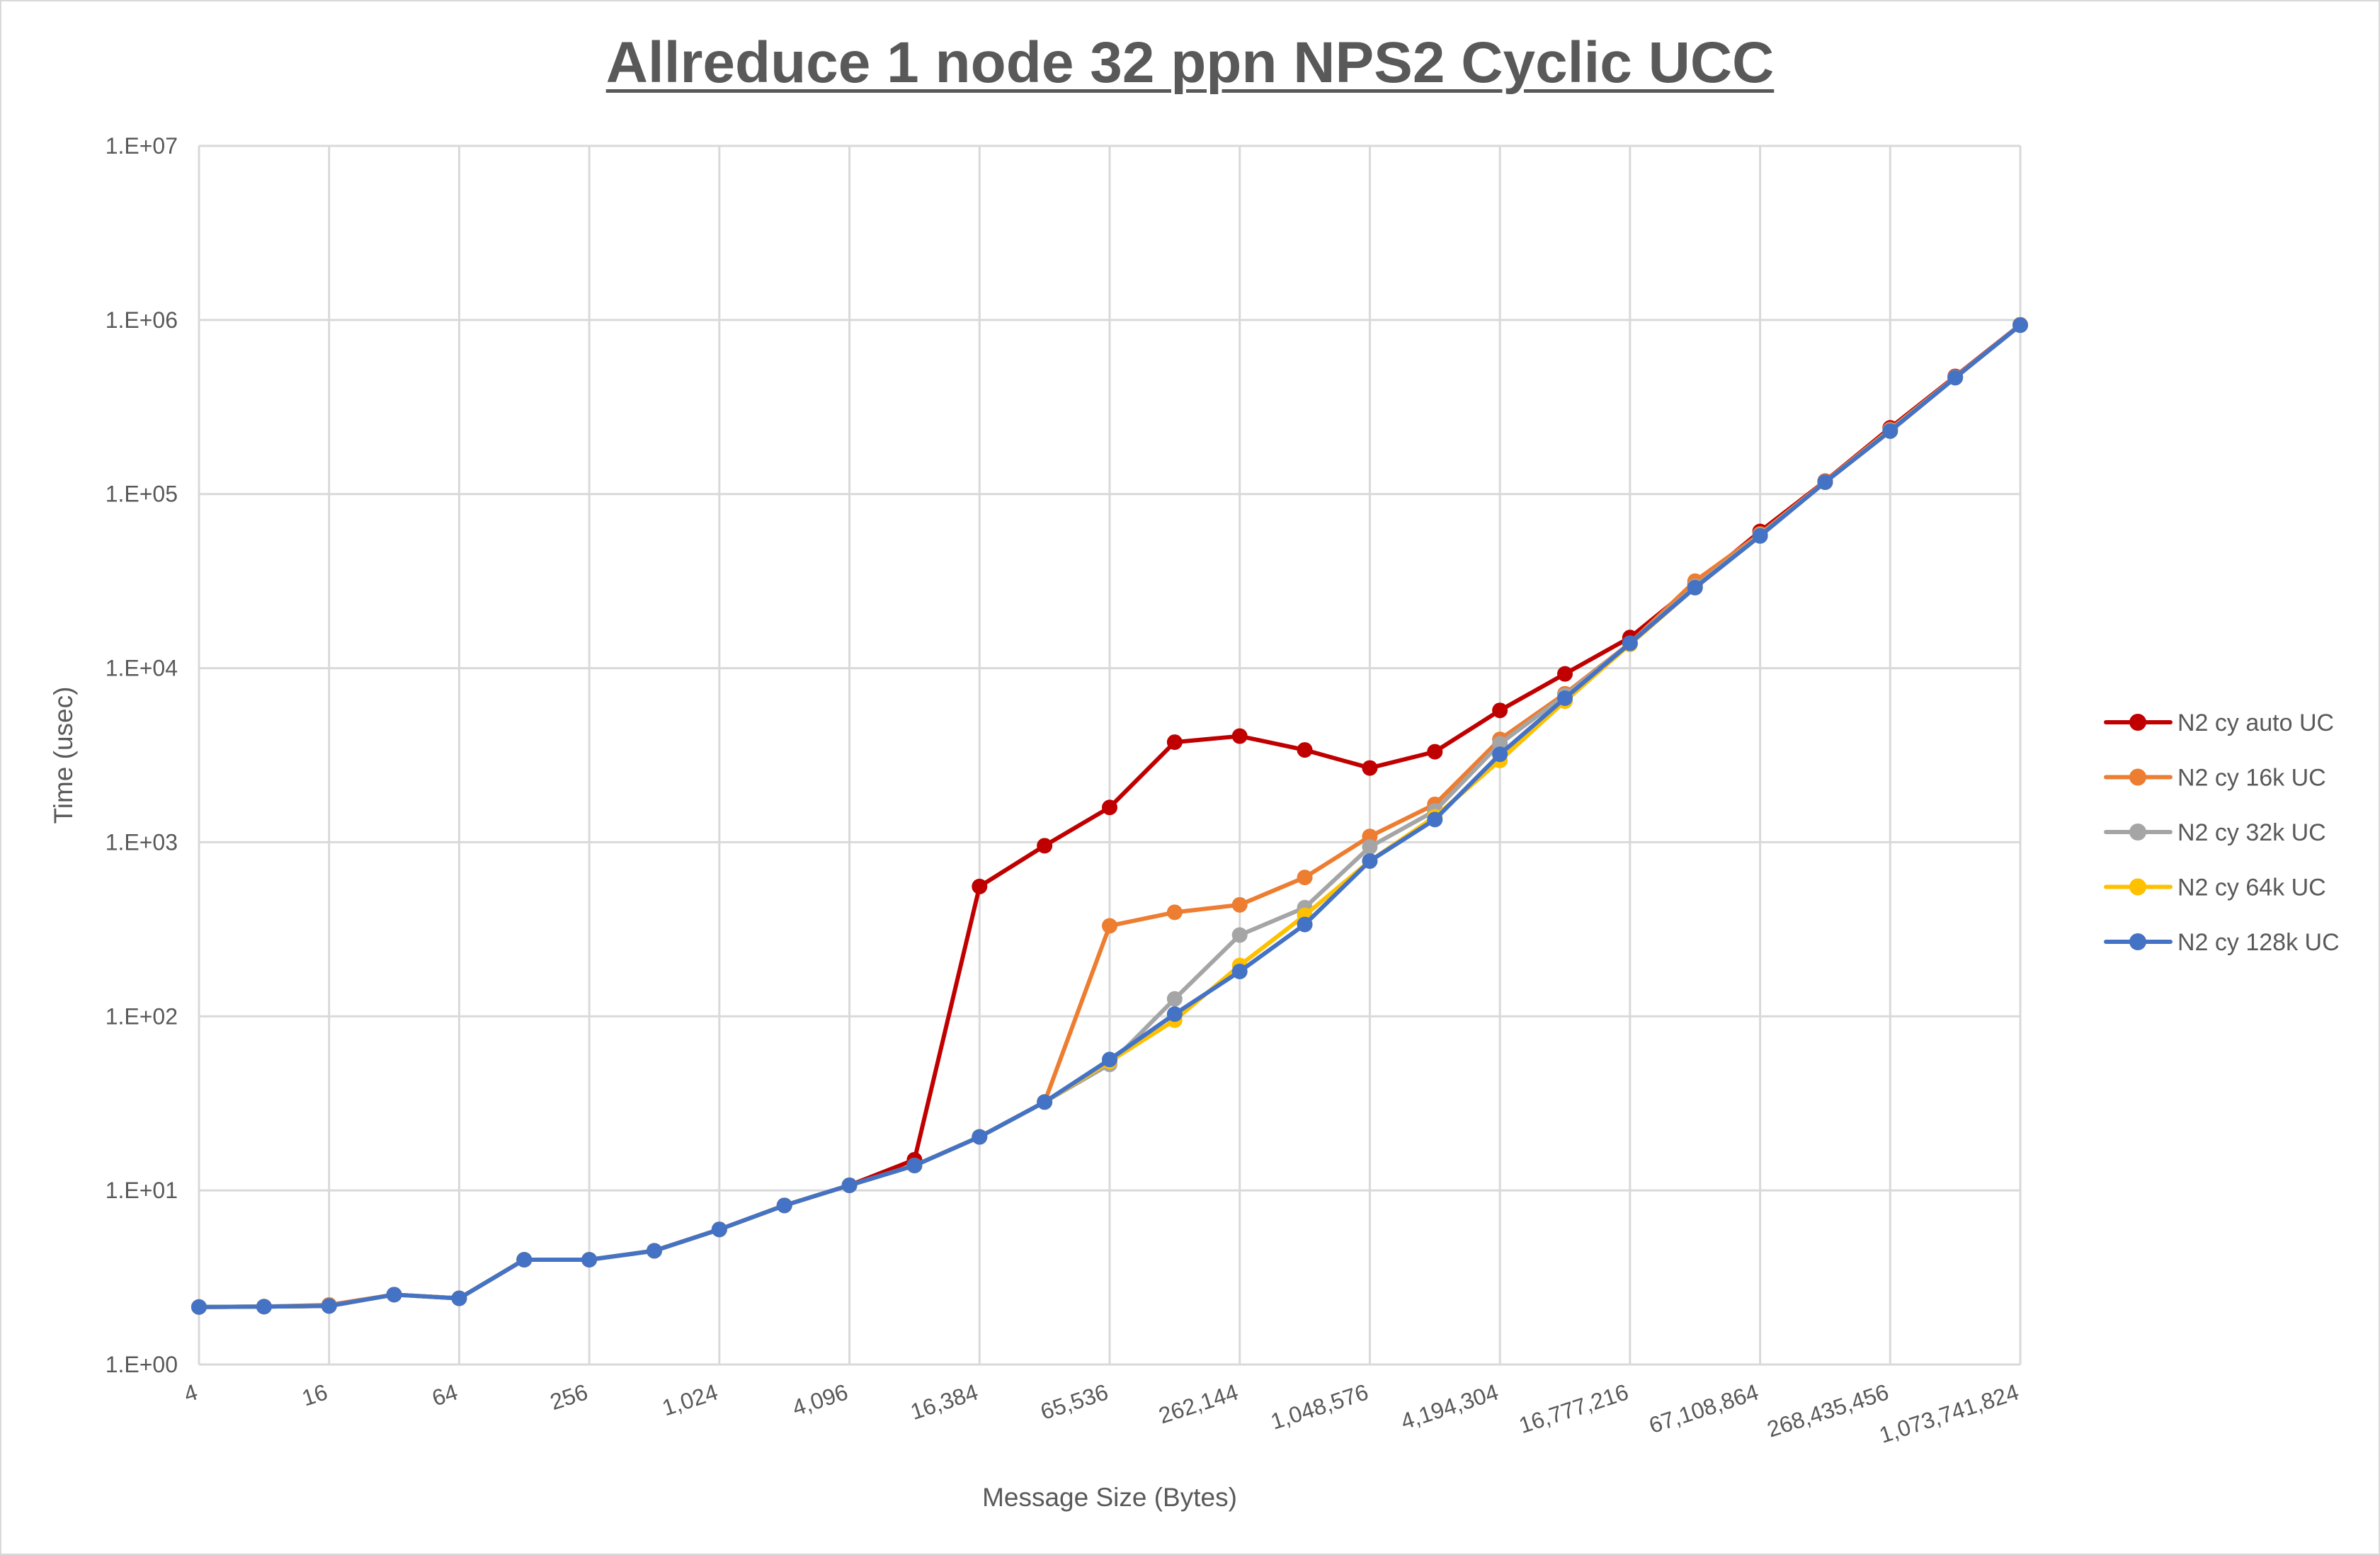 Image resolution: width=2380 pixels, height=1555 pixels. I want to click on x-tick-label: 64, so click(445, 1395).